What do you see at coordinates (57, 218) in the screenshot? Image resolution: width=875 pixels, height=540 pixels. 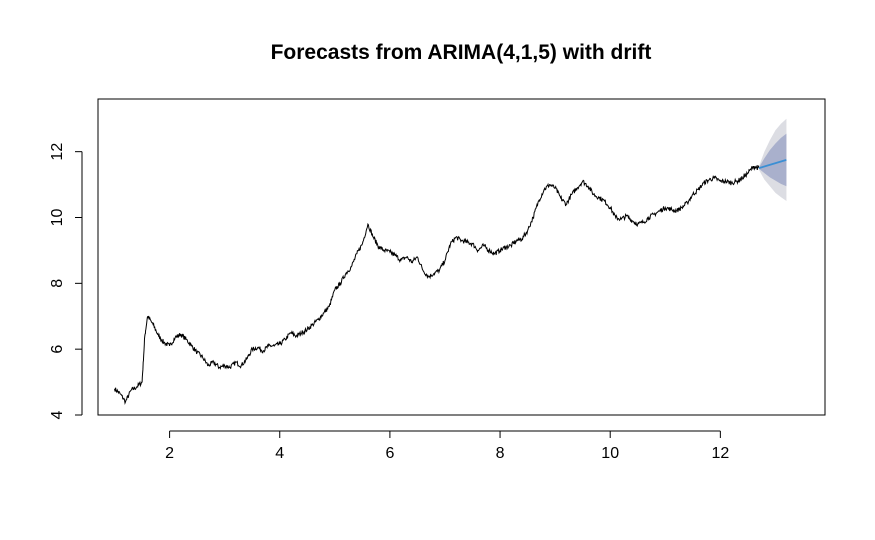 I see `y-tick-label: 10` at bounding box center [57, 218].